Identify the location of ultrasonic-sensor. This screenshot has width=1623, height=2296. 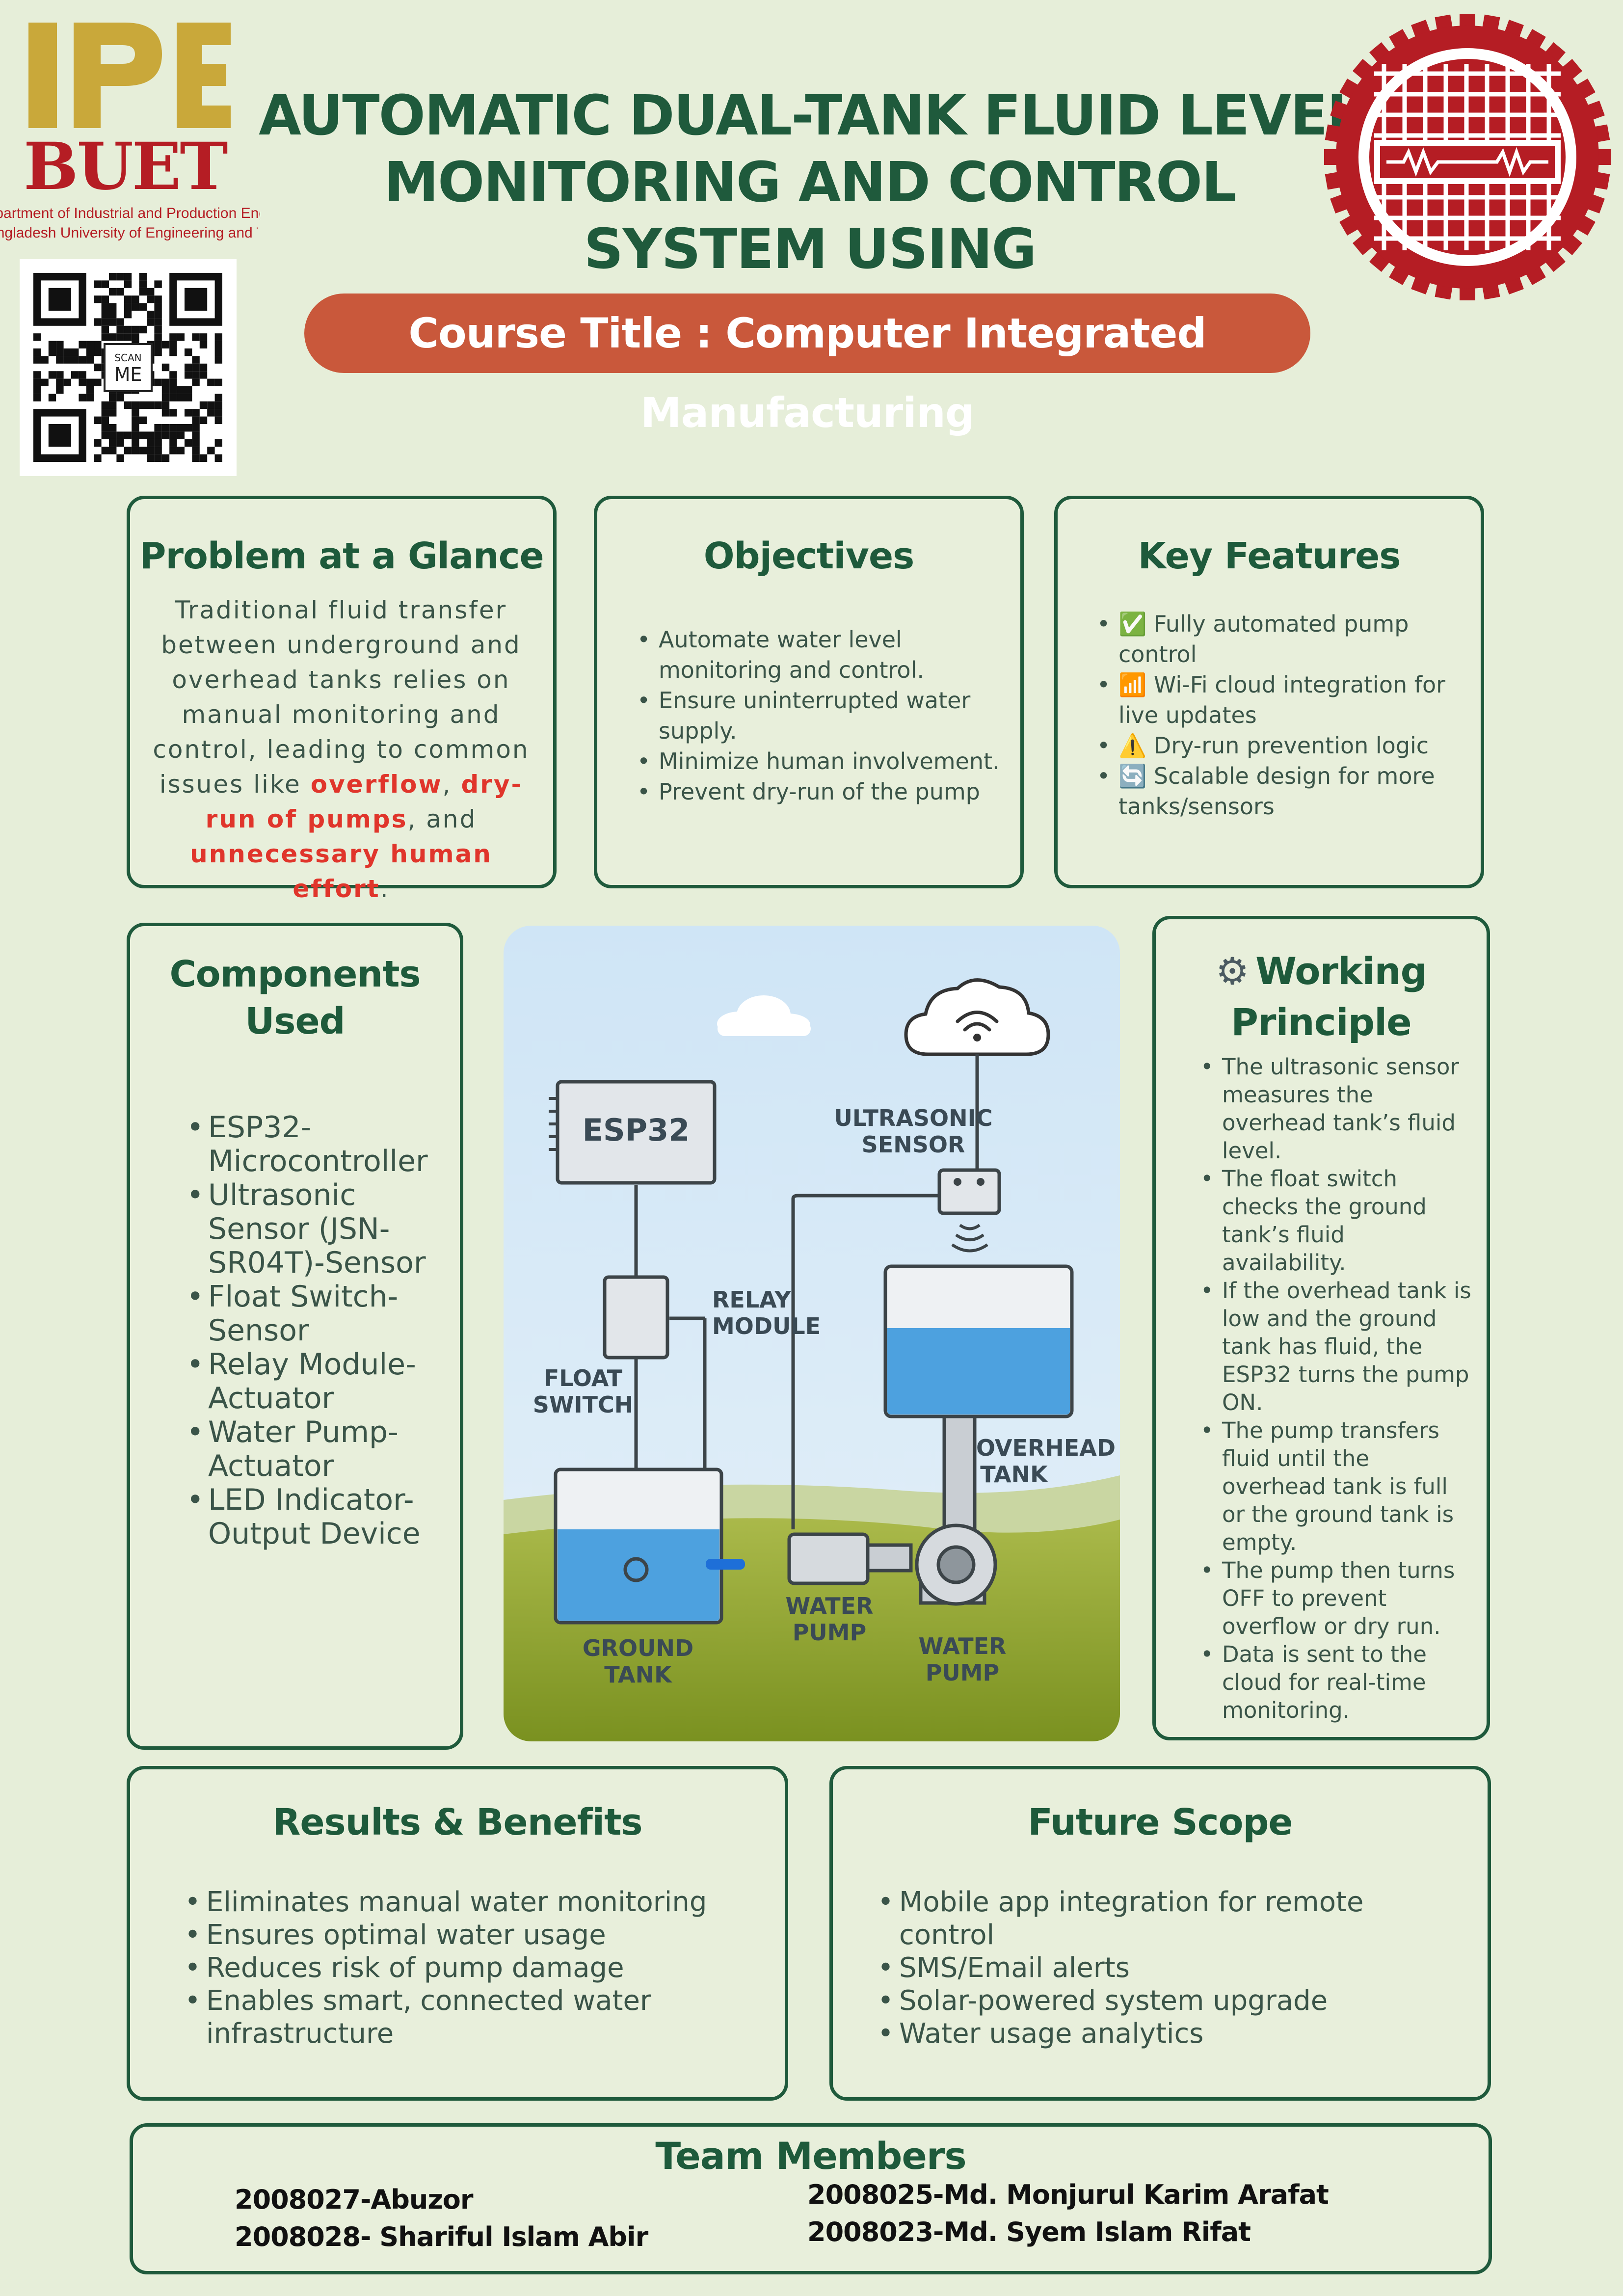
(969, 1210).